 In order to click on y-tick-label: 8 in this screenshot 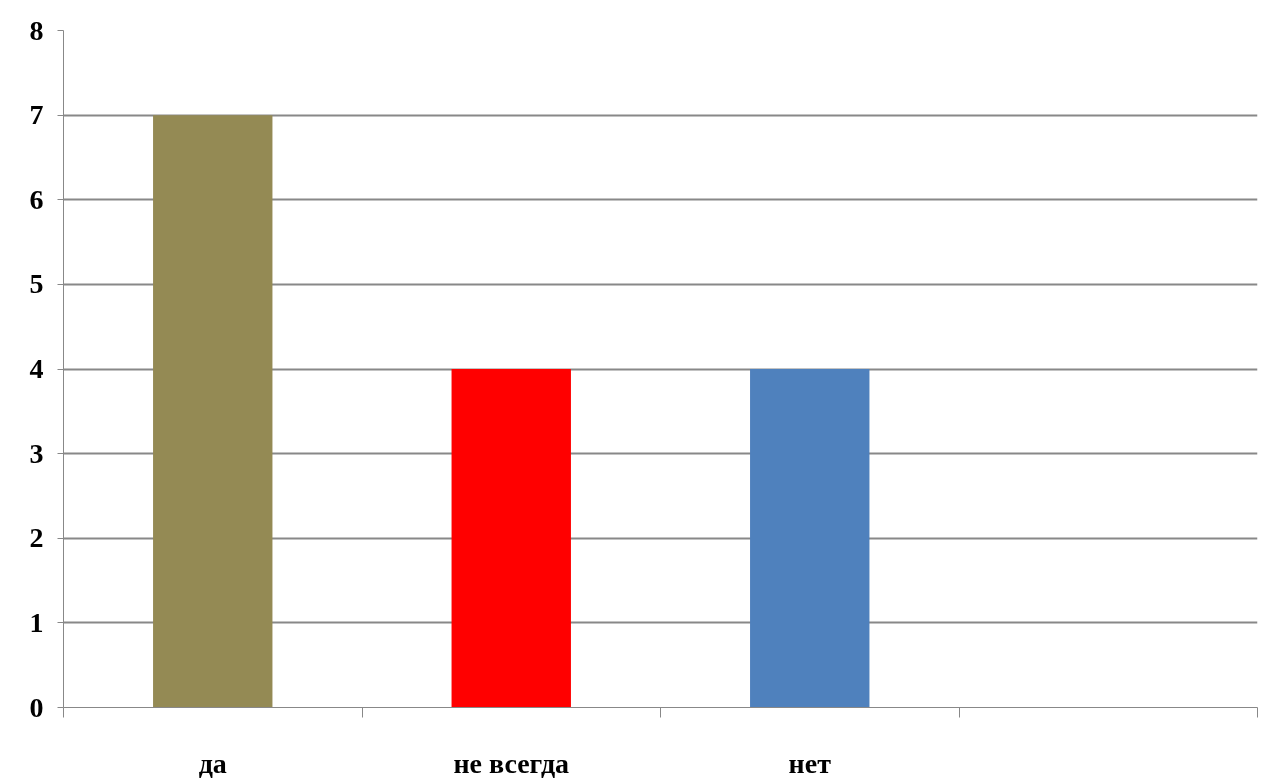, I will do `click(36, 30)`.